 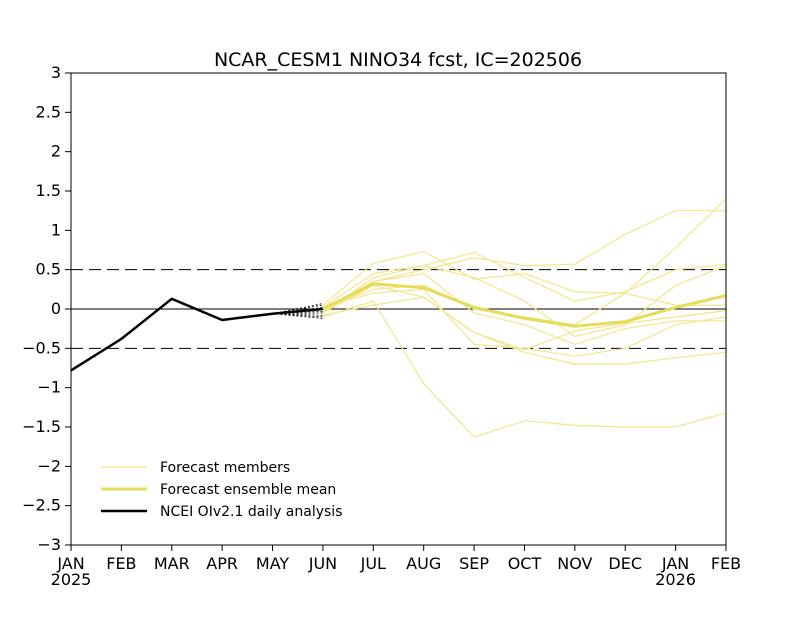 What do you see at coordinates (48, 190) in the screenshot?
I see `y-tick-label: 1.5` at bounding box center [48, 190].